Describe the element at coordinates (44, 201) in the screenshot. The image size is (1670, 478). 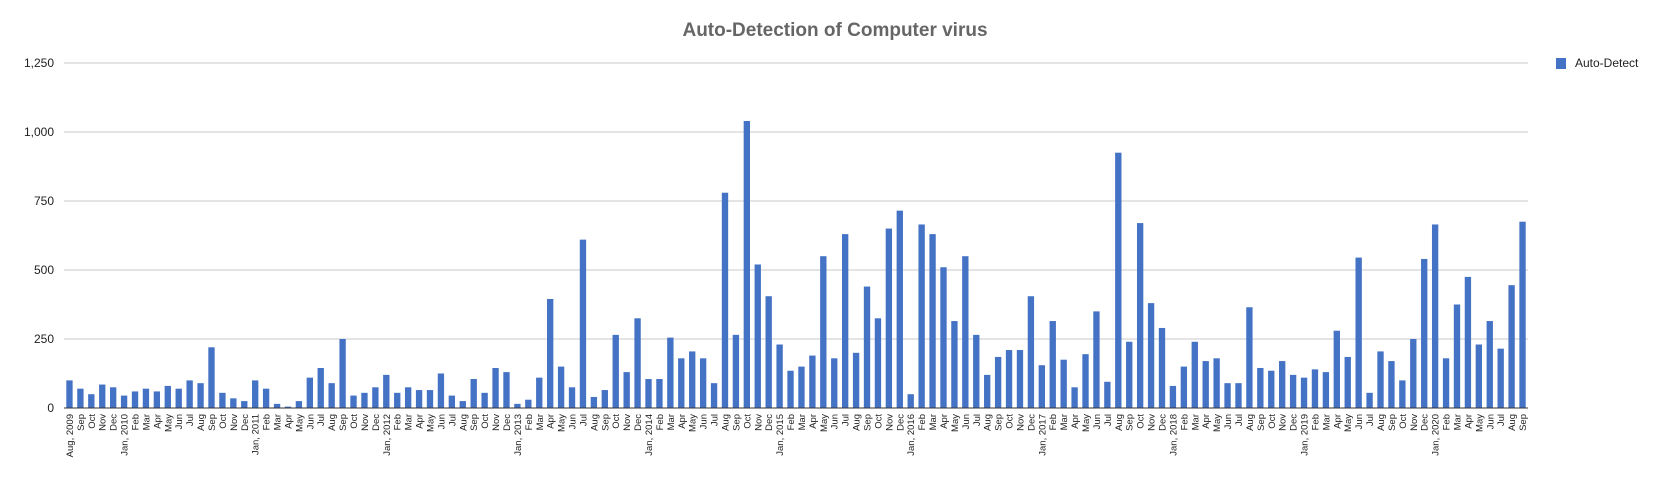
I see `y-tick-label: 750` at that location.